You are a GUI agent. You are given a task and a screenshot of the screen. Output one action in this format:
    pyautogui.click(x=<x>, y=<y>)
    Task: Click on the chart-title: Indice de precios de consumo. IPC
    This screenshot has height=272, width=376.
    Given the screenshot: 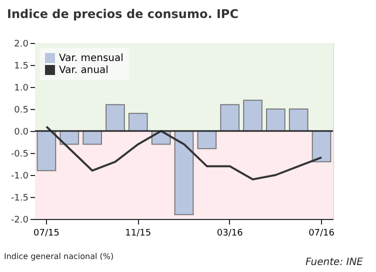 What is the action you would take?
    pyautogui.click(x=123, y=14)
    